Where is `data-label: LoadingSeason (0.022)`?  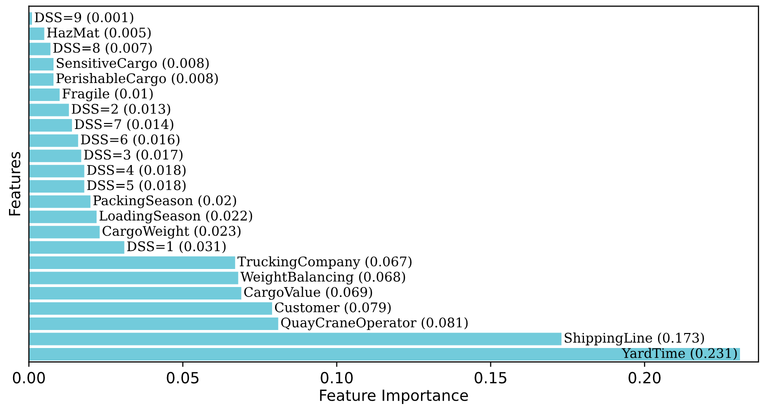 data-label: LoadingSeason (0.022) is located at coordinates (176, 217).